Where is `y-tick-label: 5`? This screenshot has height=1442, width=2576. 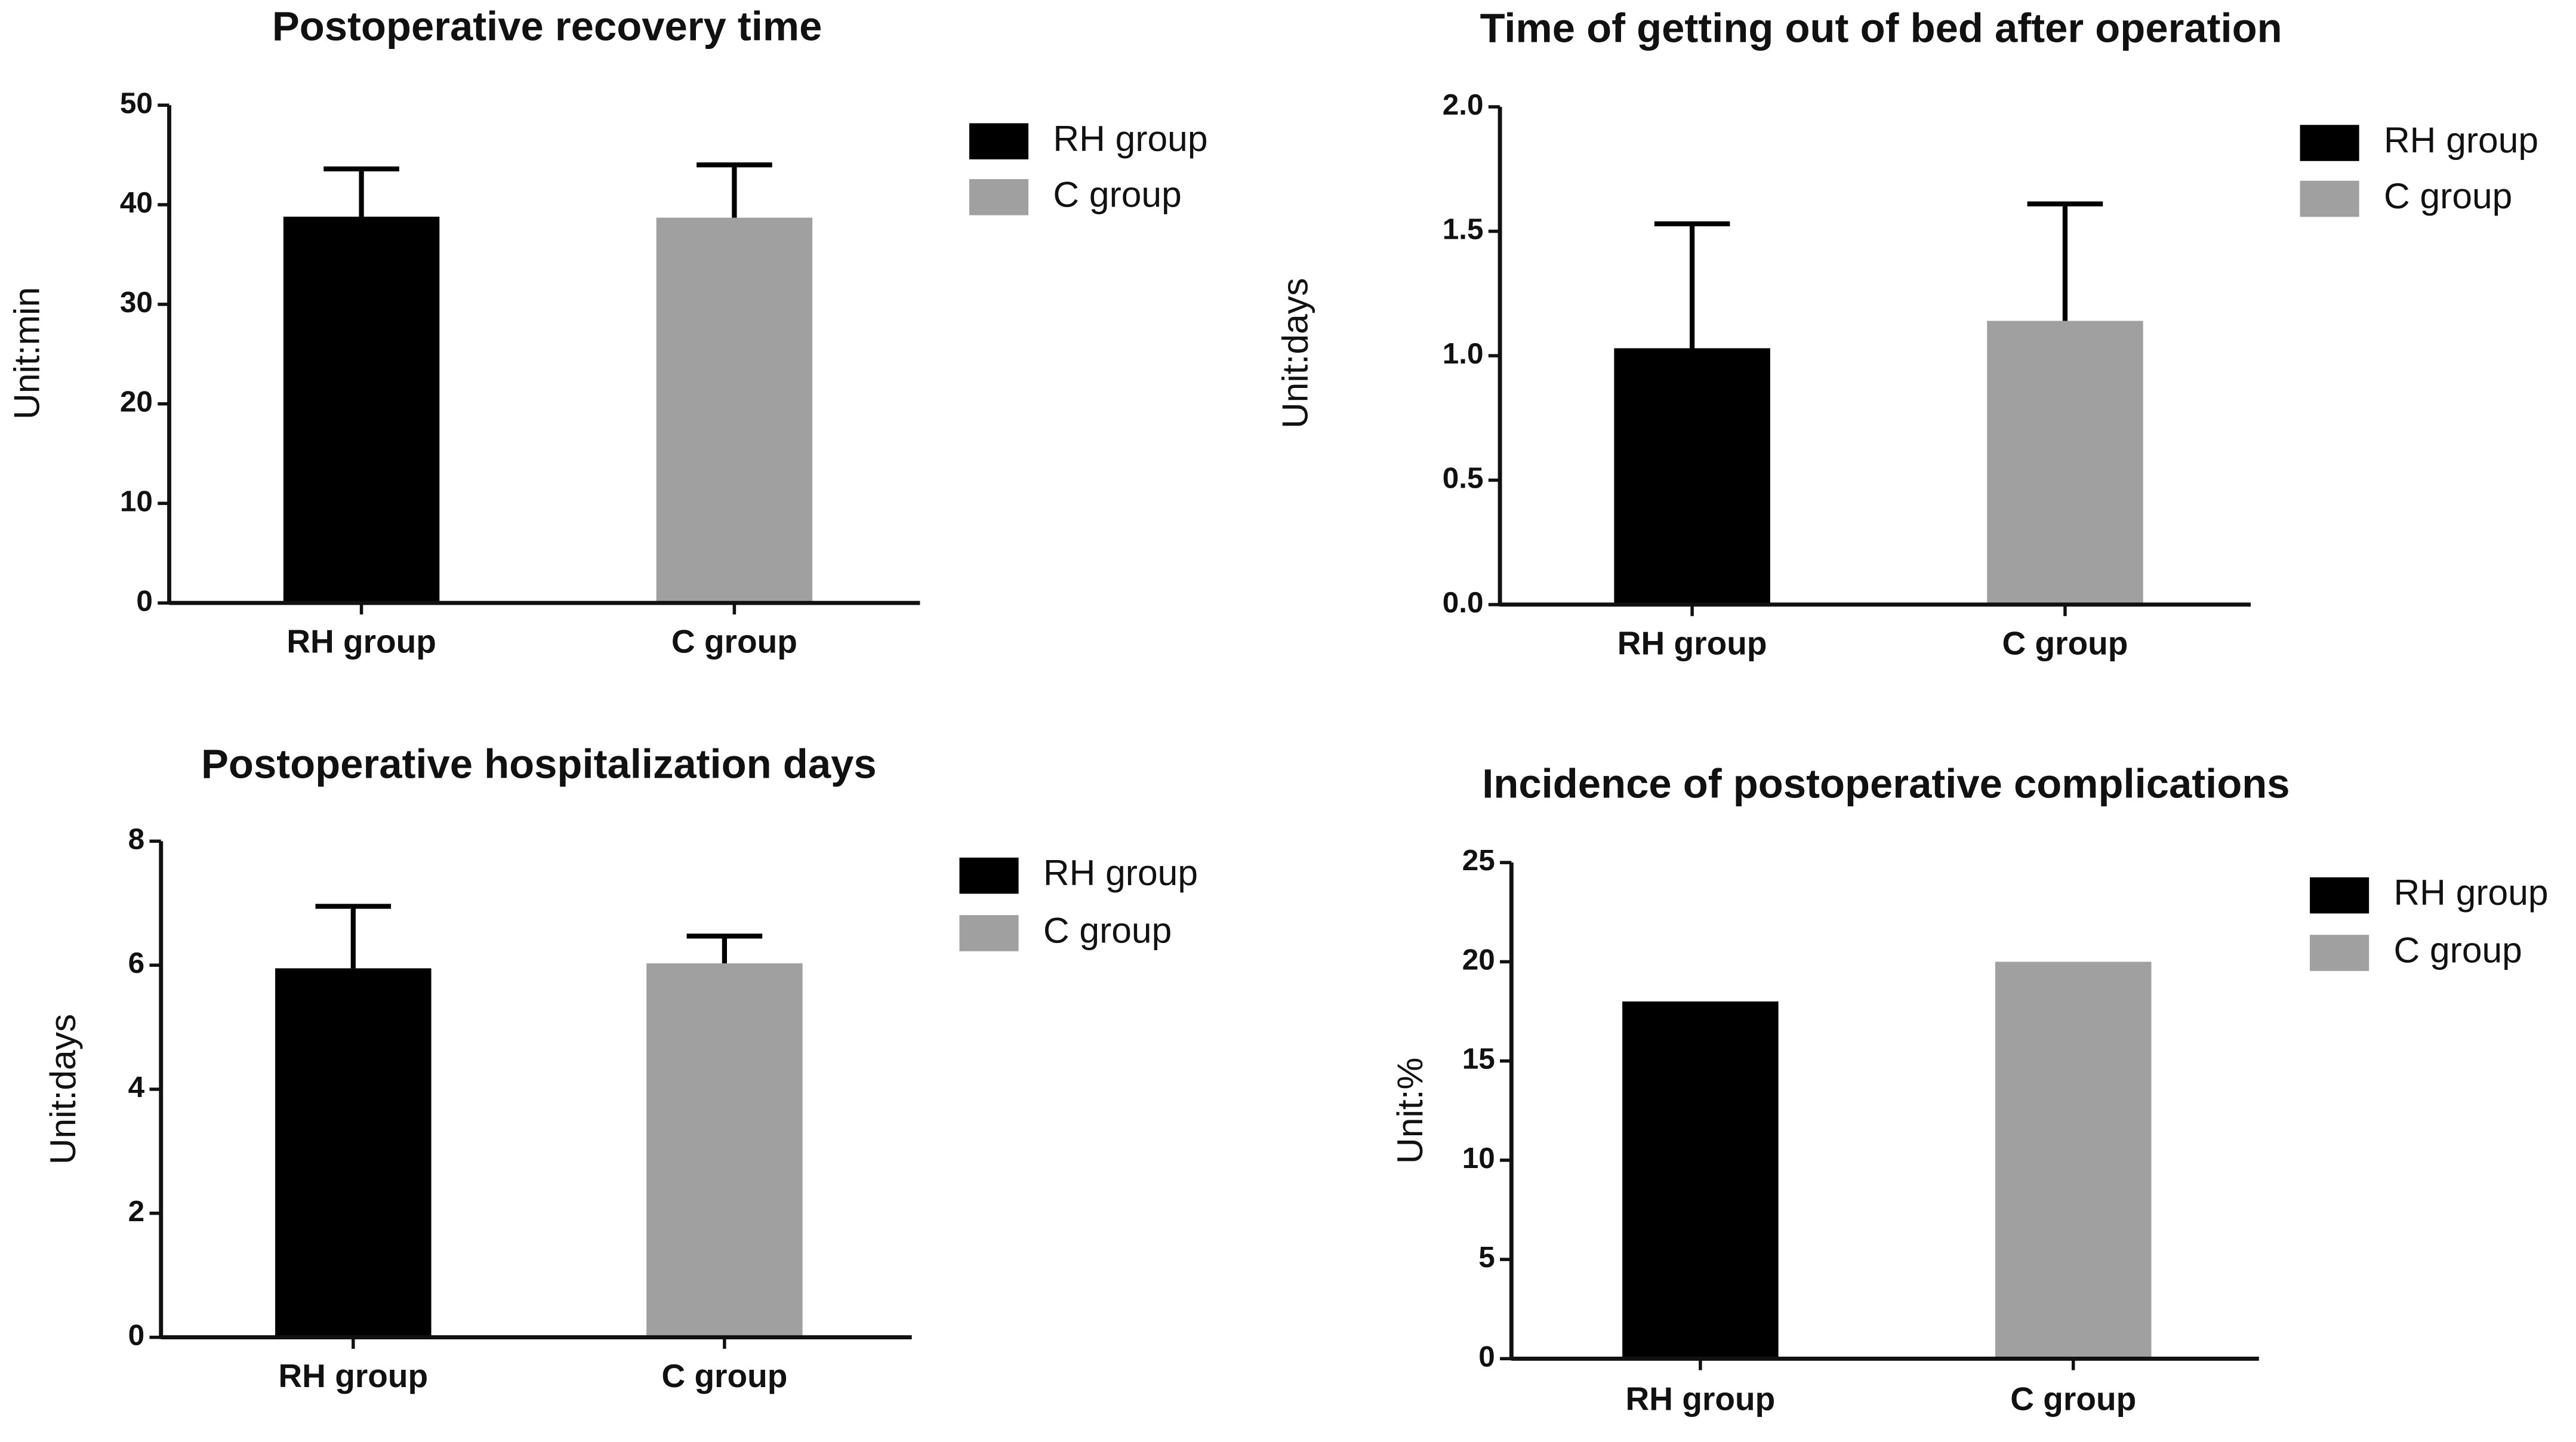 y-tick-label: 5 is located at coordinates (1486, 1257).